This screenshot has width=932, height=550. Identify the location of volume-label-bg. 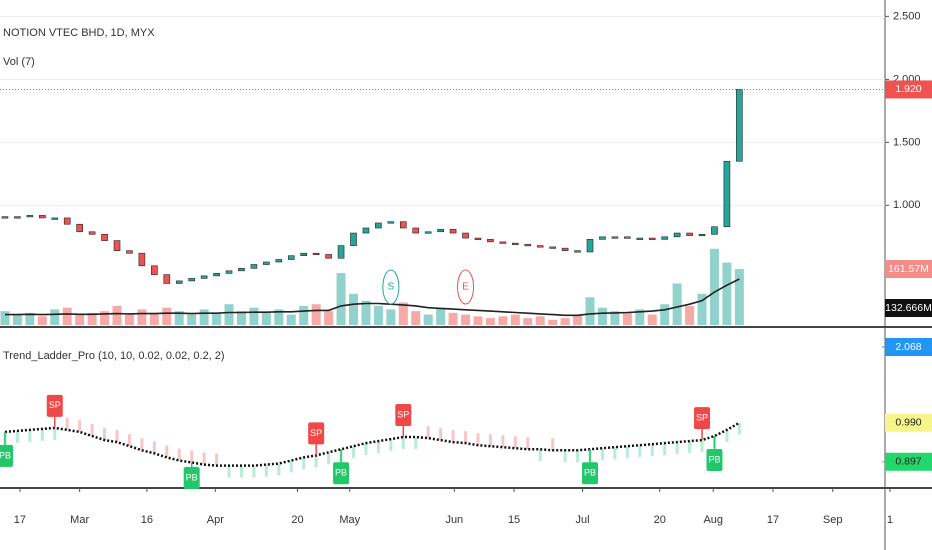
(908, 269).